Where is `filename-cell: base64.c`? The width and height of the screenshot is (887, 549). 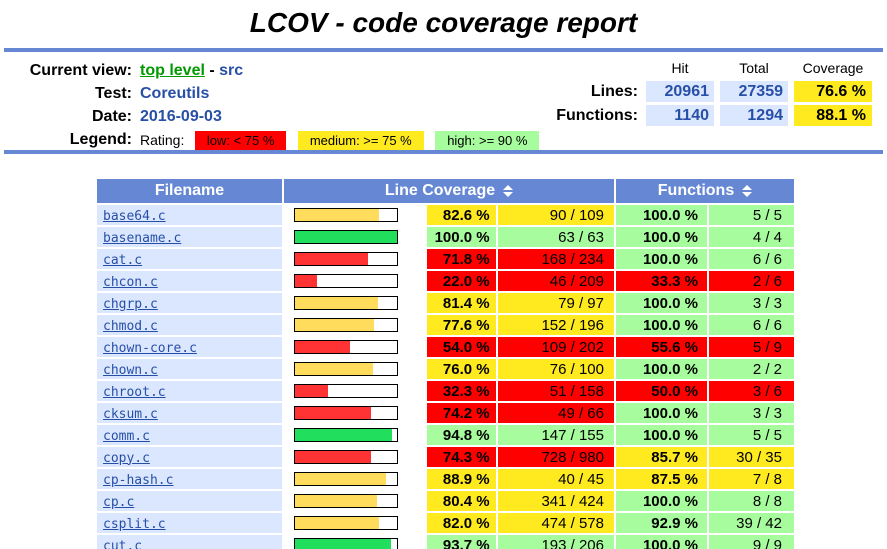 filename-cell: base64.c is located at coordinates (189, 215).